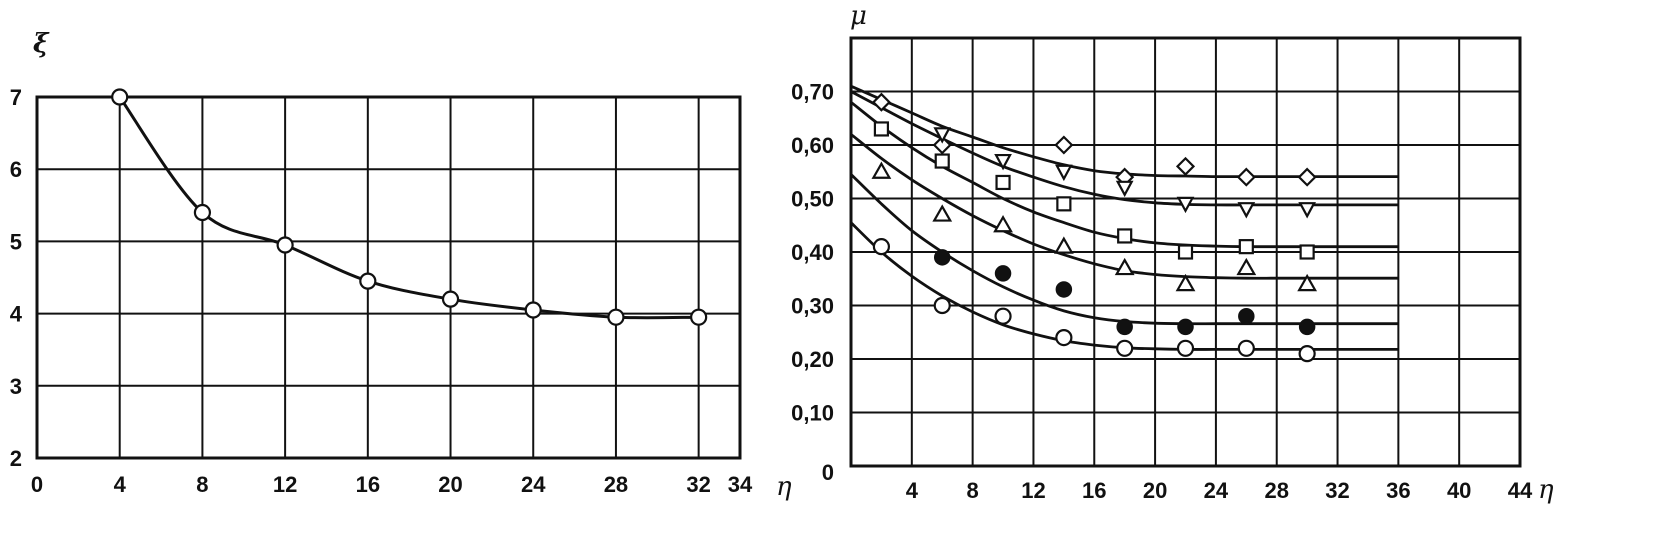  What do you see at coordinates (16, 314) in the screenshot?
I see `y-tick-label: 4` at bounding box center [16, 314].